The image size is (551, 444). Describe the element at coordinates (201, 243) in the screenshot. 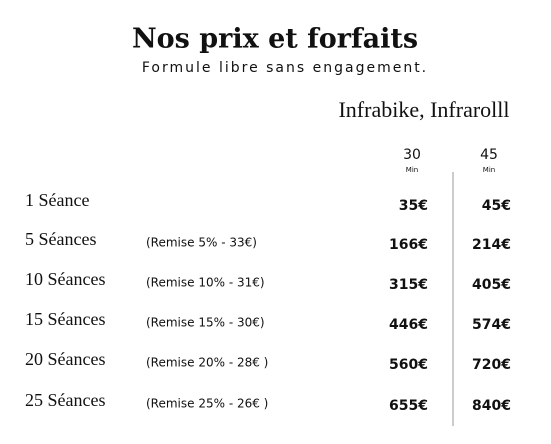

I see `row-discount: (Remise 5% - 33€)` at that location.